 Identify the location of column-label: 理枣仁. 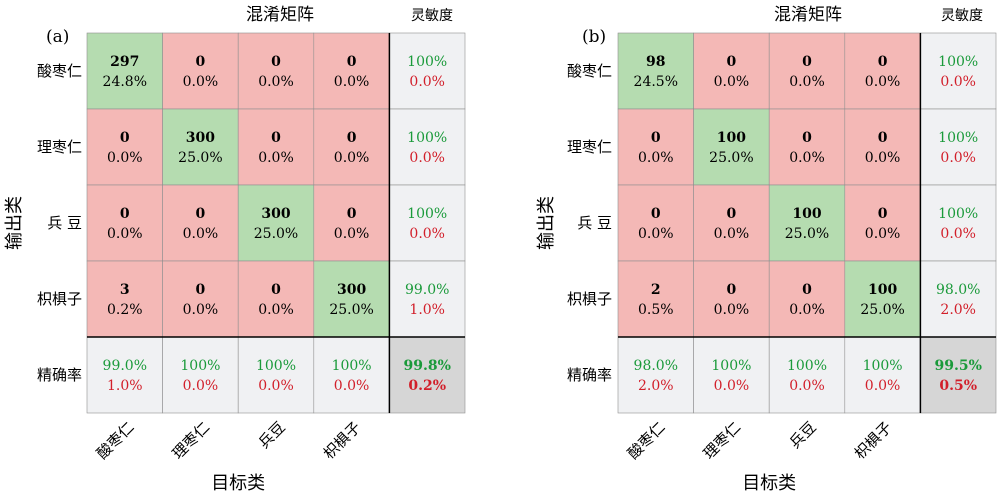
(722, 440).